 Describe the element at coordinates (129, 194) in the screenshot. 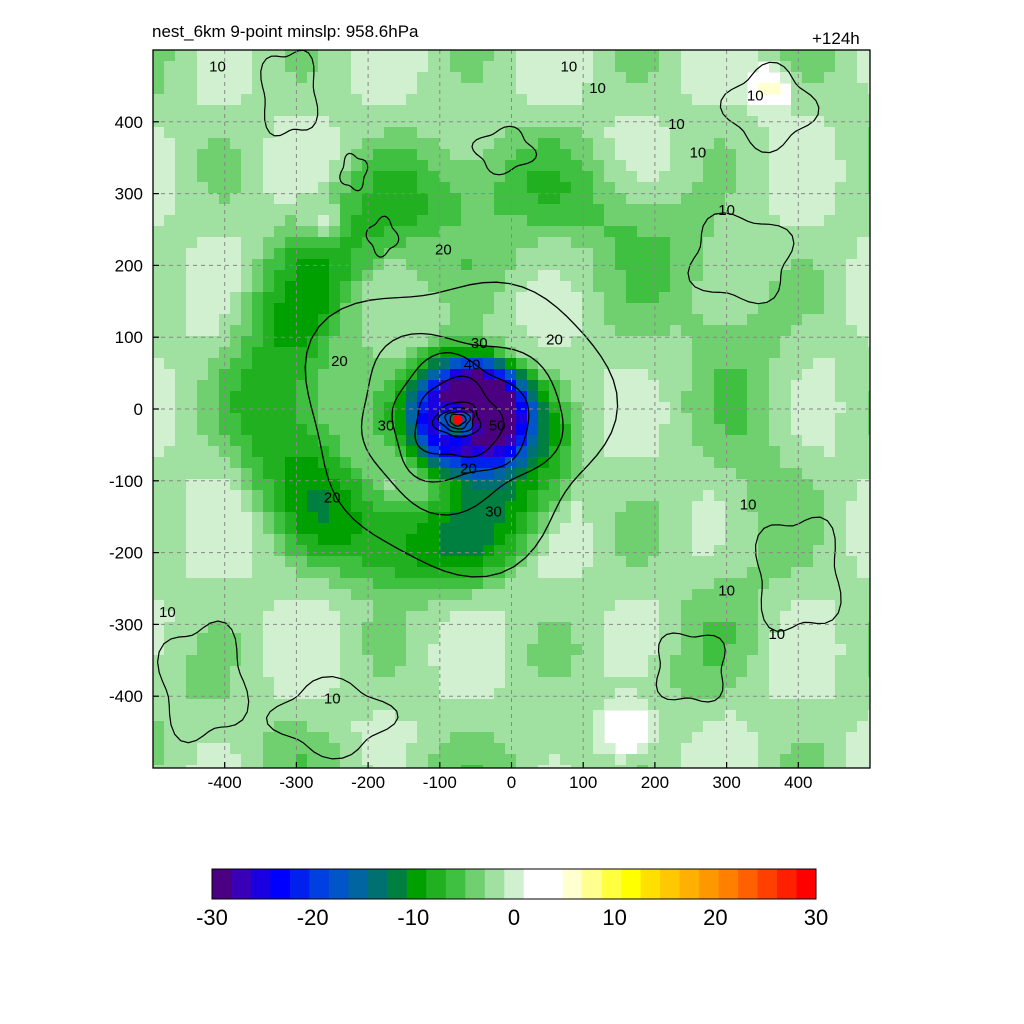

I see `y-tick-label: 300` at that location.